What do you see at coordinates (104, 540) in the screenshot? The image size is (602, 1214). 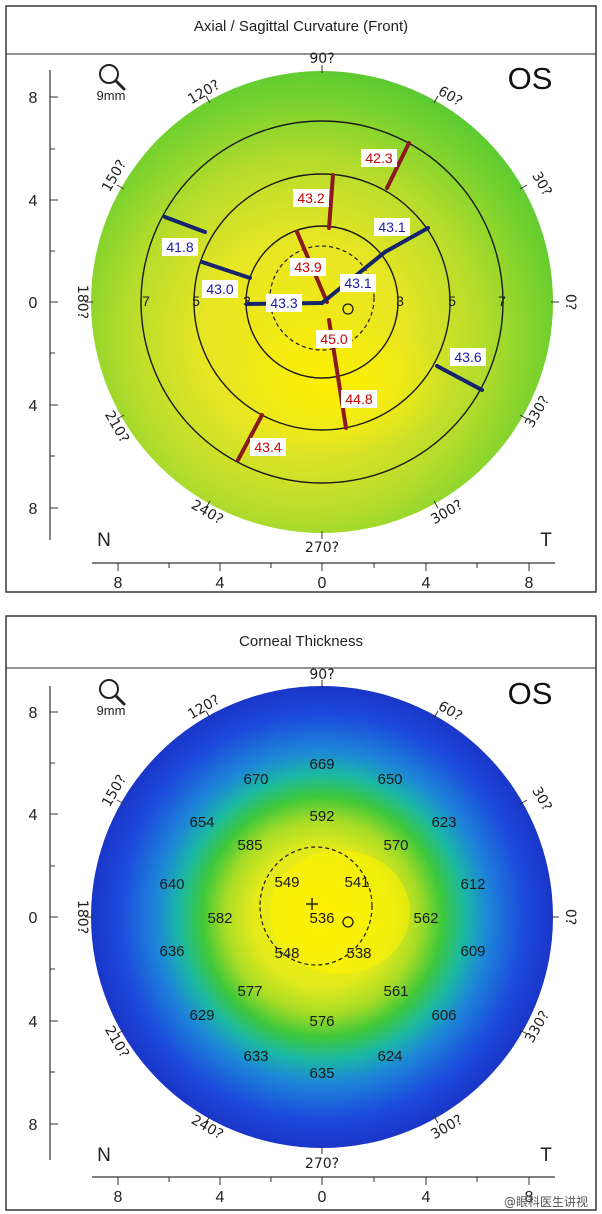 I see `nasal-label: N` at bounding box center [104, 540].